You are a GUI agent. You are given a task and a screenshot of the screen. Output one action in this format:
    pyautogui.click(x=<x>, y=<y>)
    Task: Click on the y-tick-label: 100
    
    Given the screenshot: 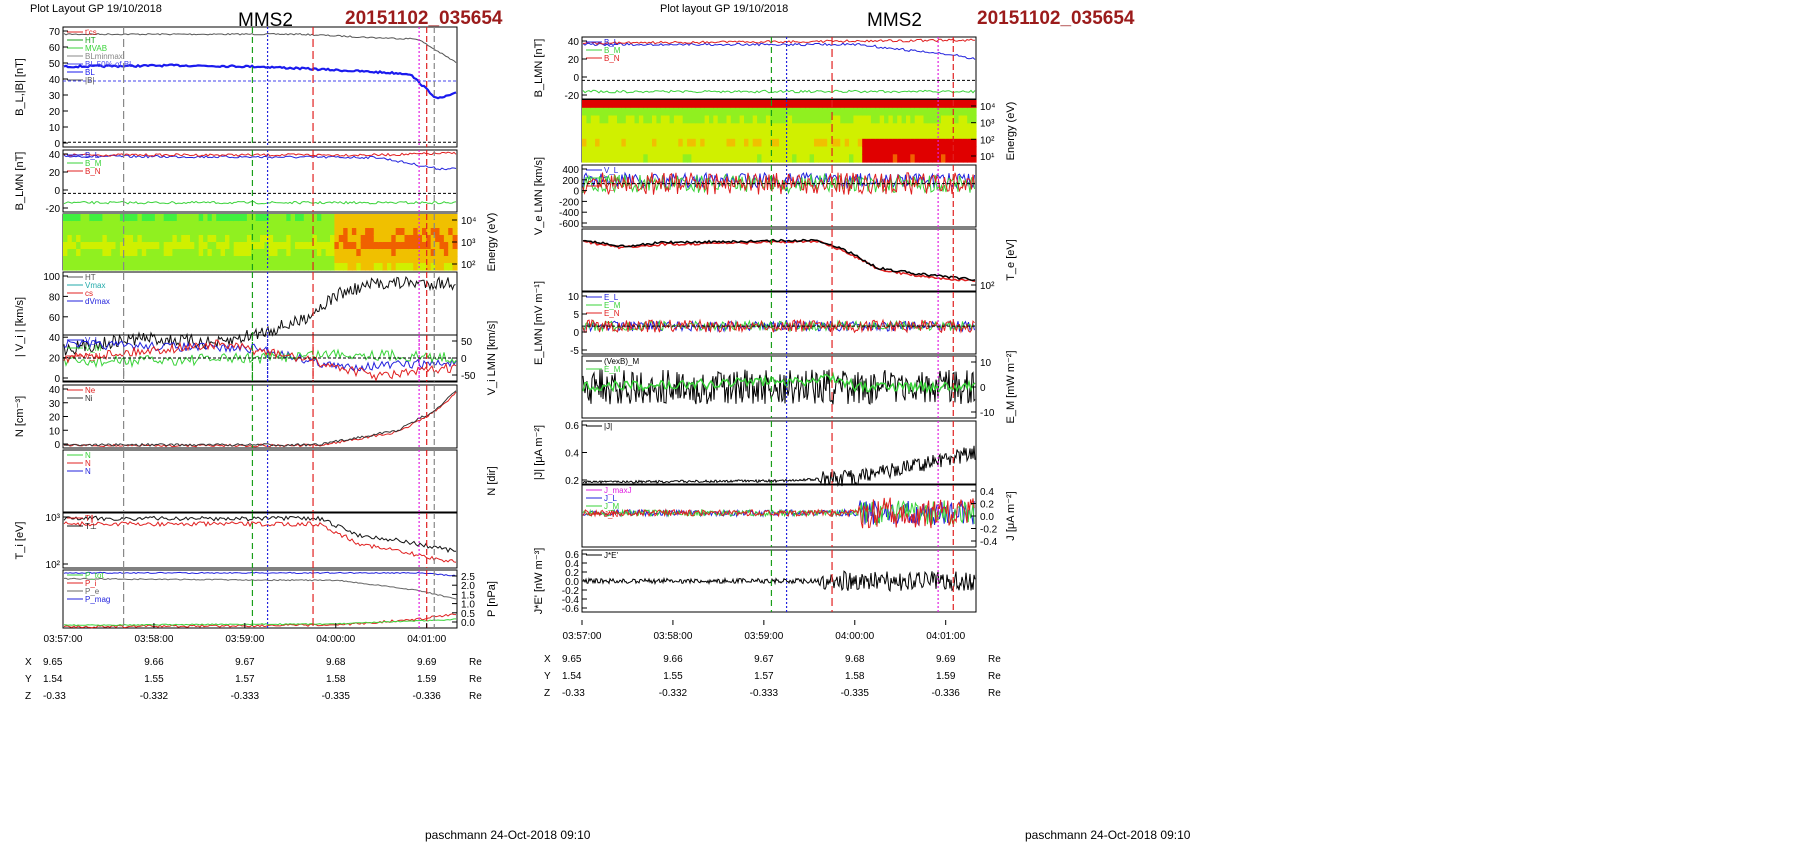 What is the action you would take?
    pyautogui.click(x=51, y=277)
    